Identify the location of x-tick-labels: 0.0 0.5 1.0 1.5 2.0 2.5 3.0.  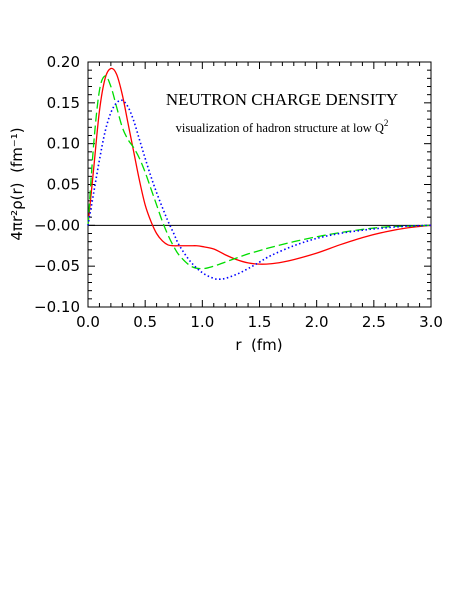
(259, 322).